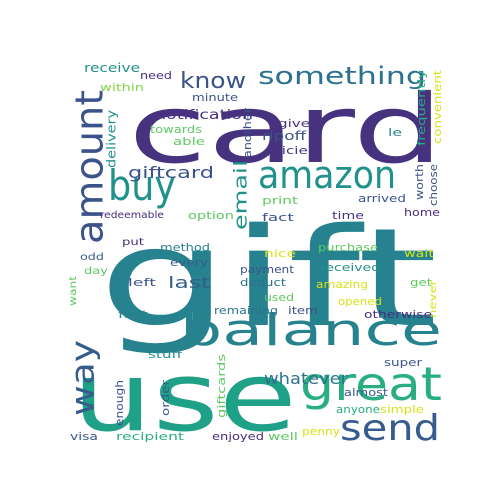 This screenshot has height=500, width=500. I want to click on word-another: another, so click(247, 132).